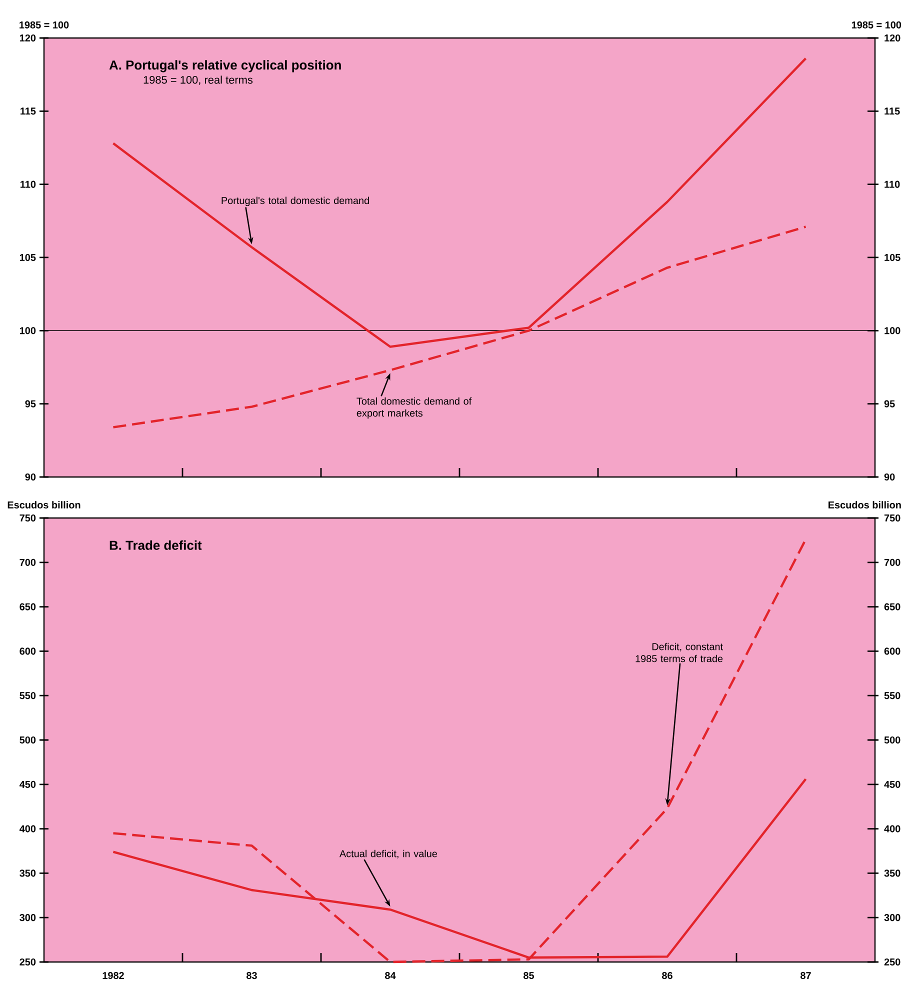 This screenshot has height=994, width=914. I want to click on text: B. Trade deficit, so click(156, 545).